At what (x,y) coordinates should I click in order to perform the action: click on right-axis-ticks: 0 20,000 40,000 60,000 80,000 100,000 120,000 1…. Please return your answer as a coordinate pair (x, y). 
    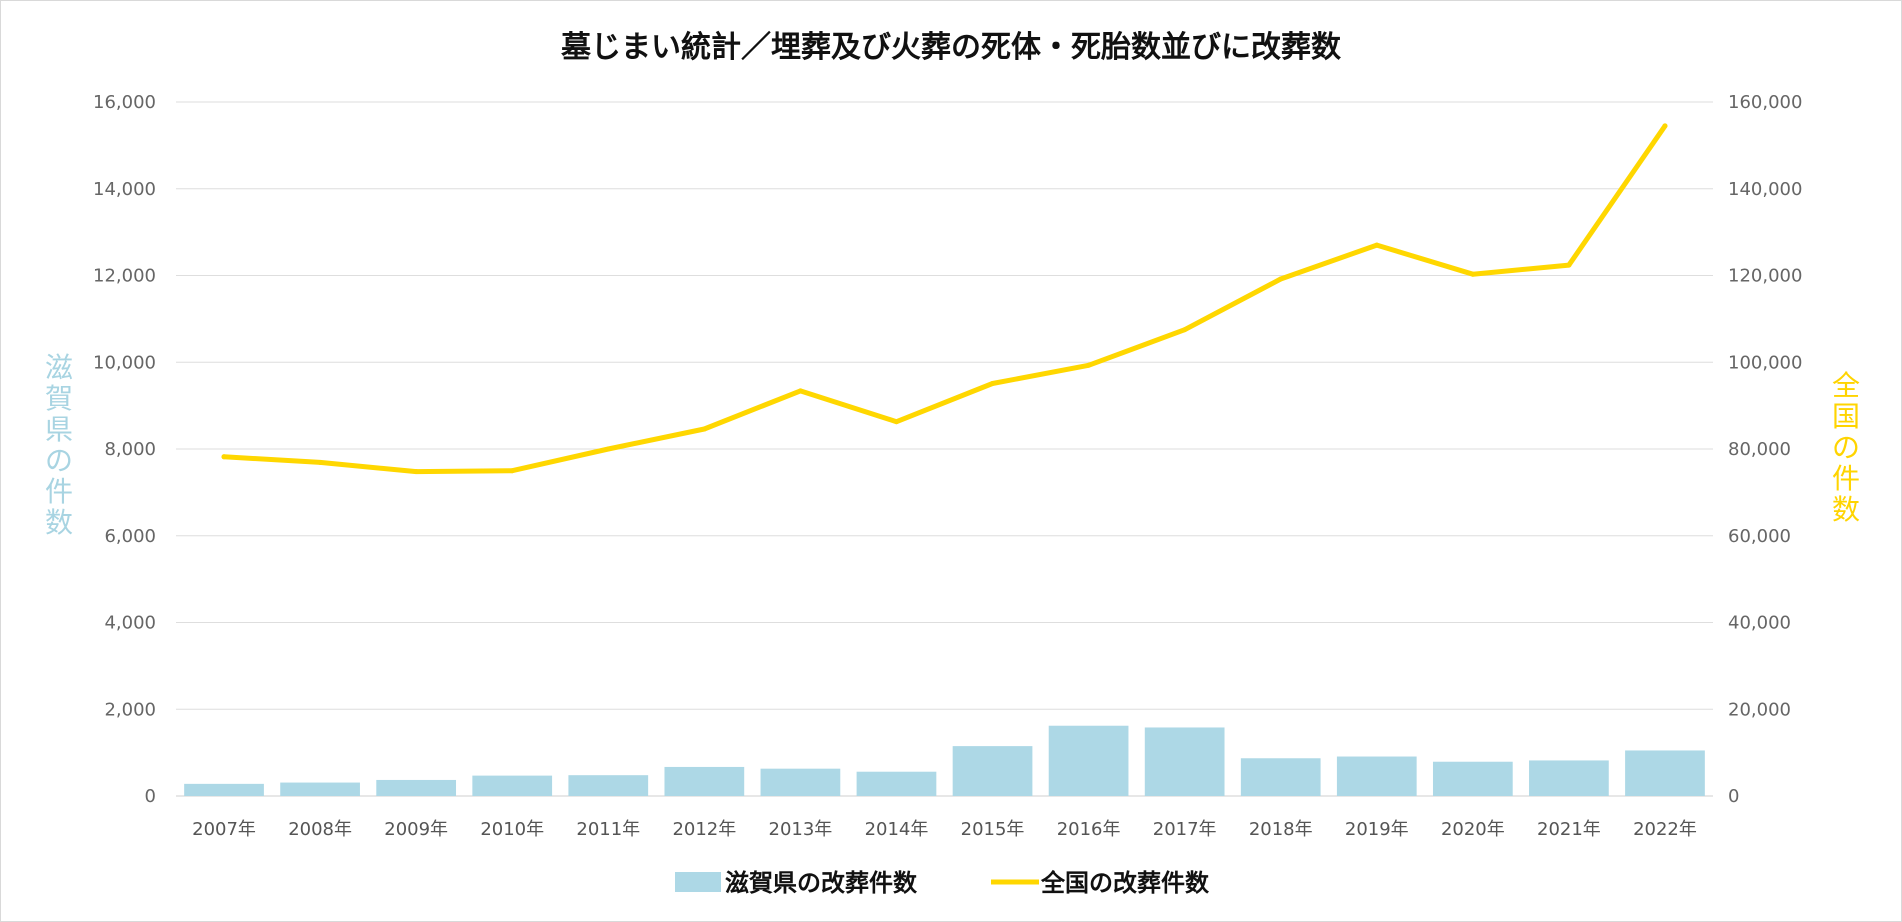
    Looking at the image, I should click on (1765, 449).